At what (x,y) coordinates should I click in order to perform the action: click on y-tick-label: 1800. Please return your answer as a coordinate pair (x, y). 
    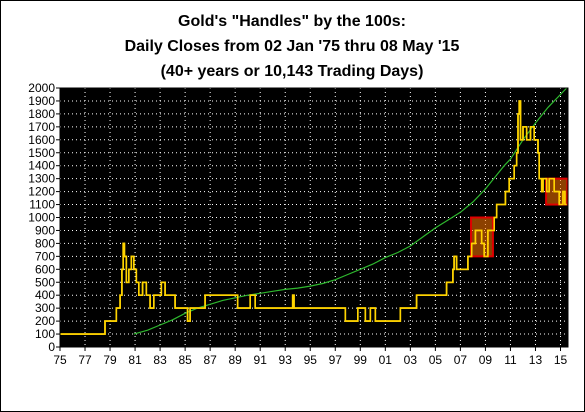
    Looking at the image, I should click on (41, 114).